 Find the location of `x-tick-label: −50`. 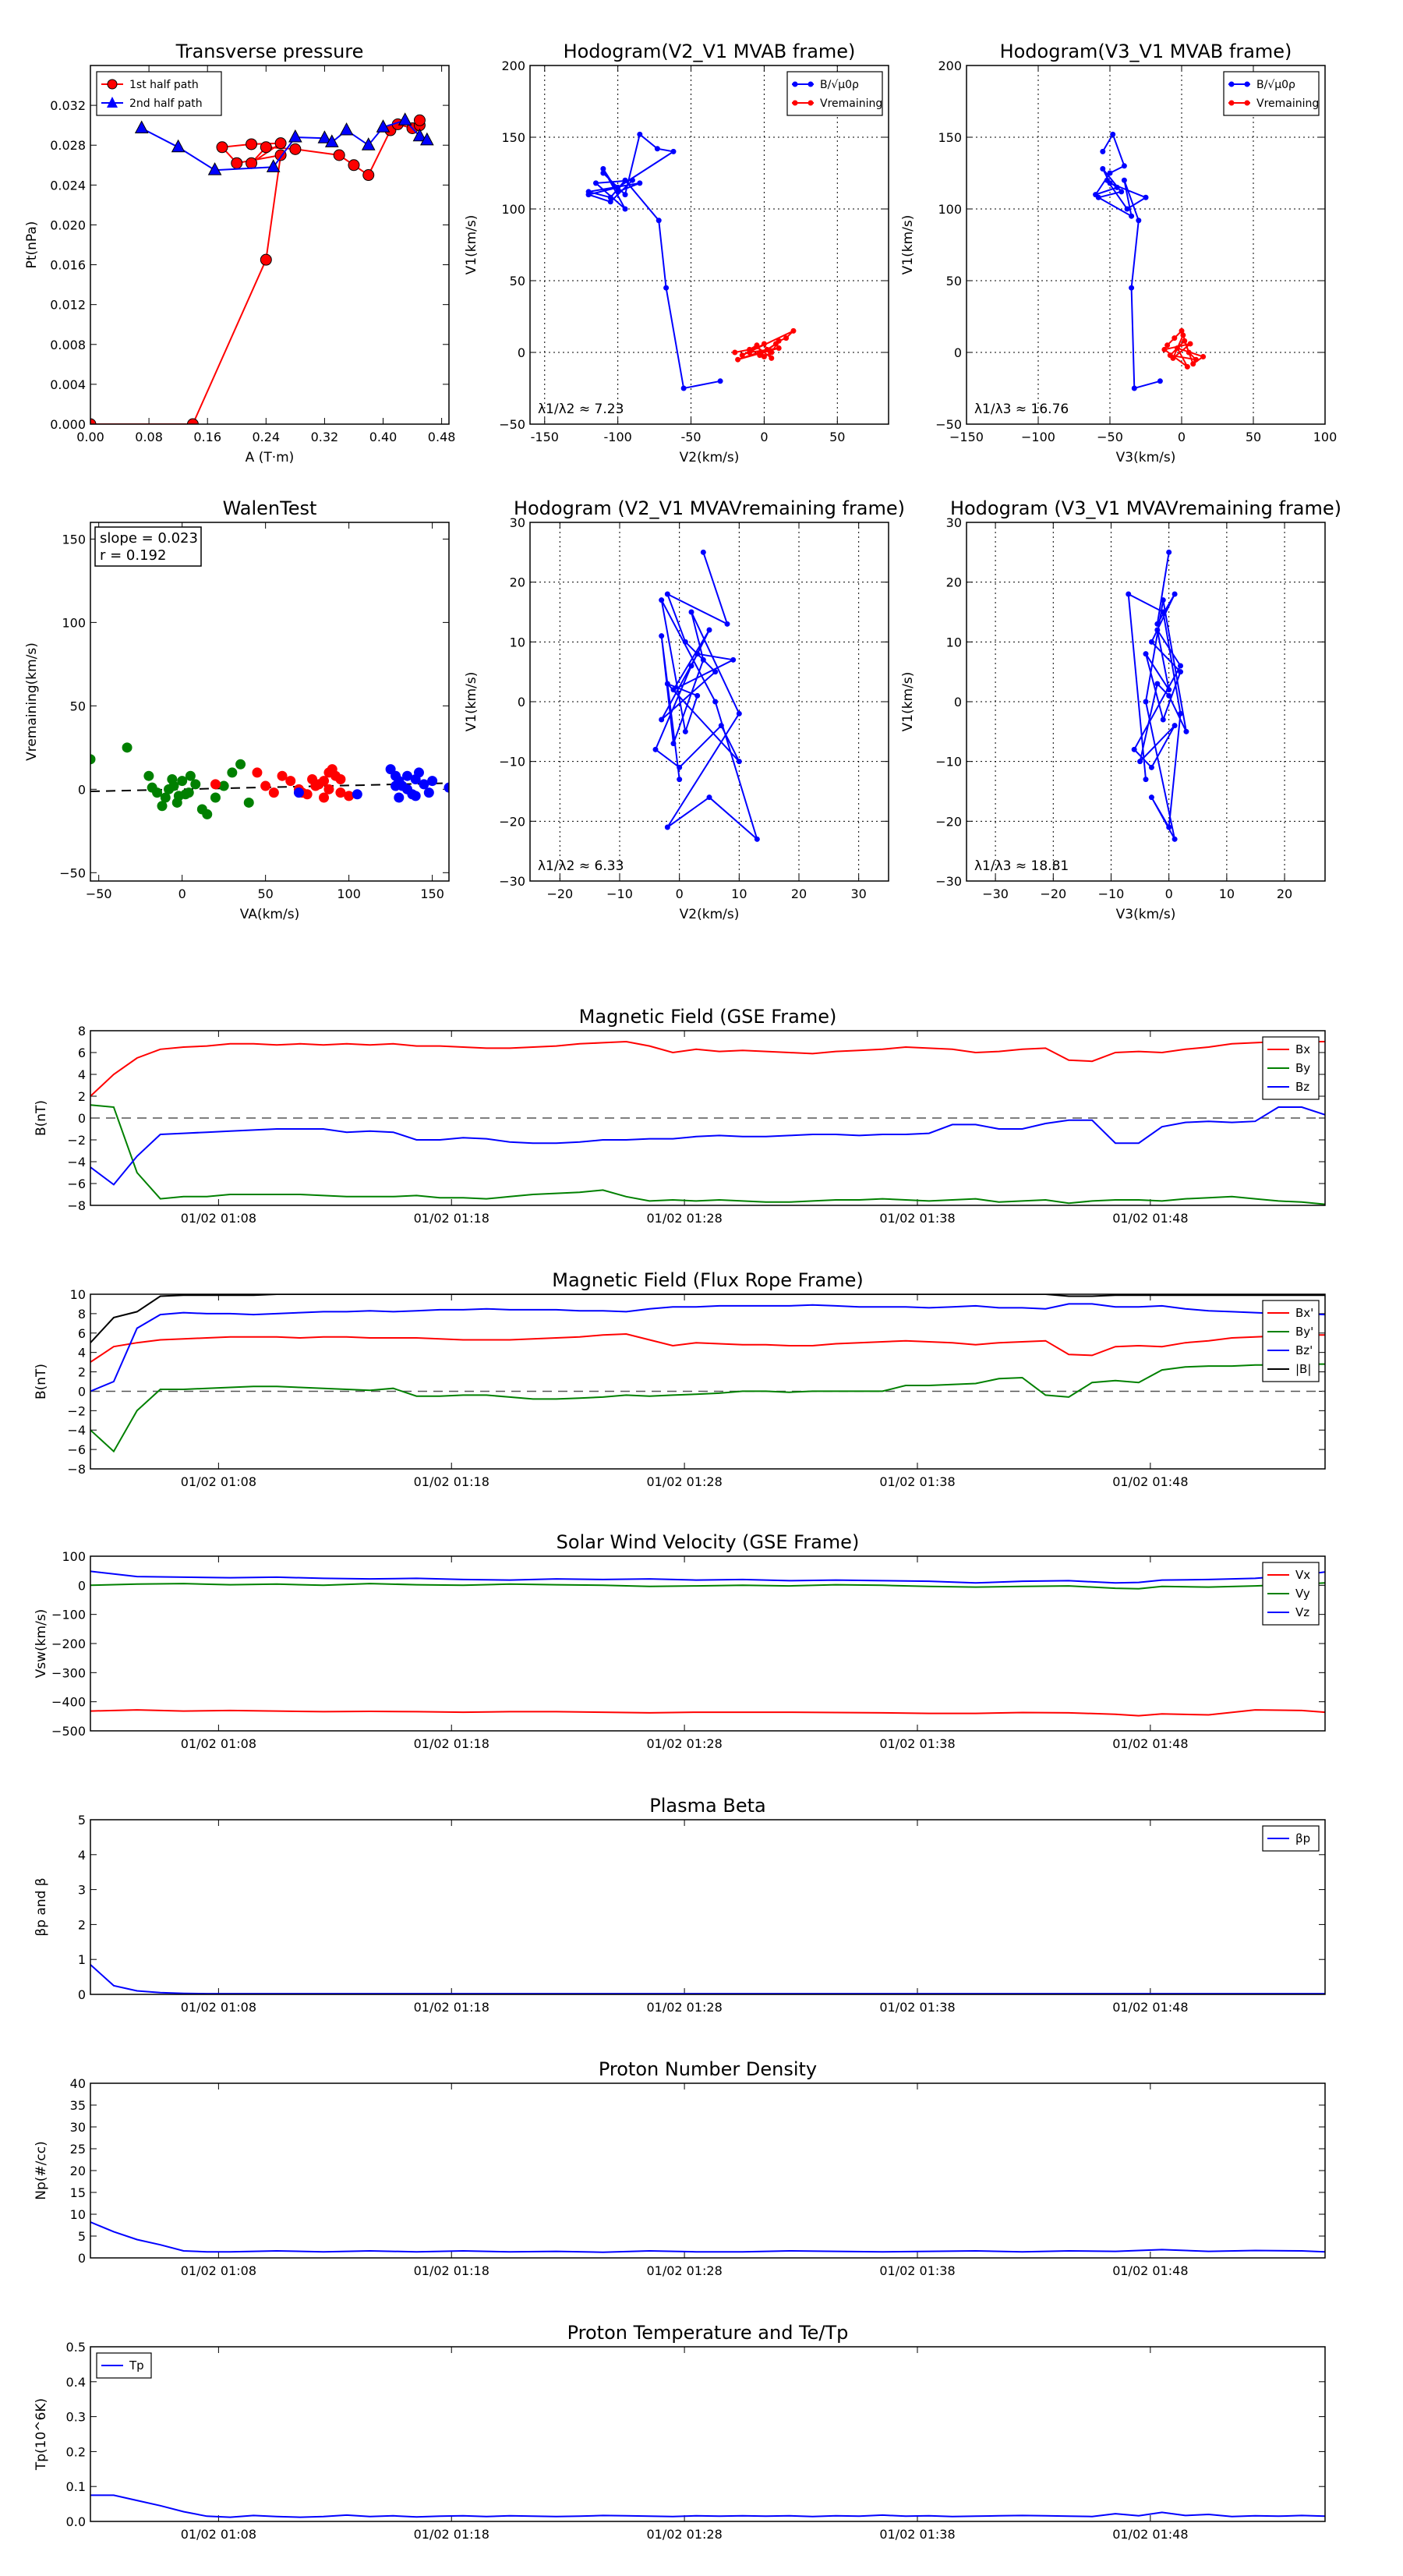

x-tick-label: −50 is located at coordinates (1110, 437).